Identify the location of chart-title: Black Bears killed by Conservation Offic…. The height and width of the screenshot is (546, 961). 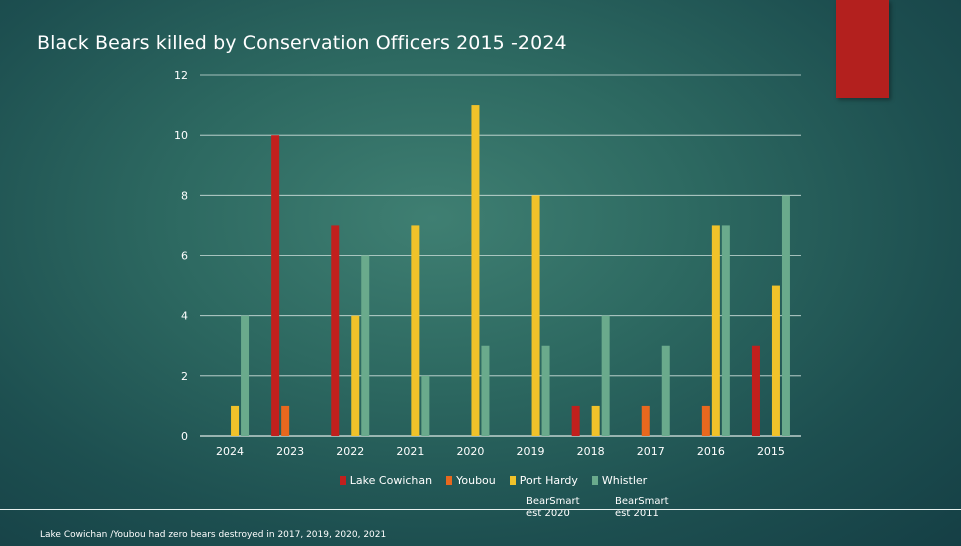
(302, 43).